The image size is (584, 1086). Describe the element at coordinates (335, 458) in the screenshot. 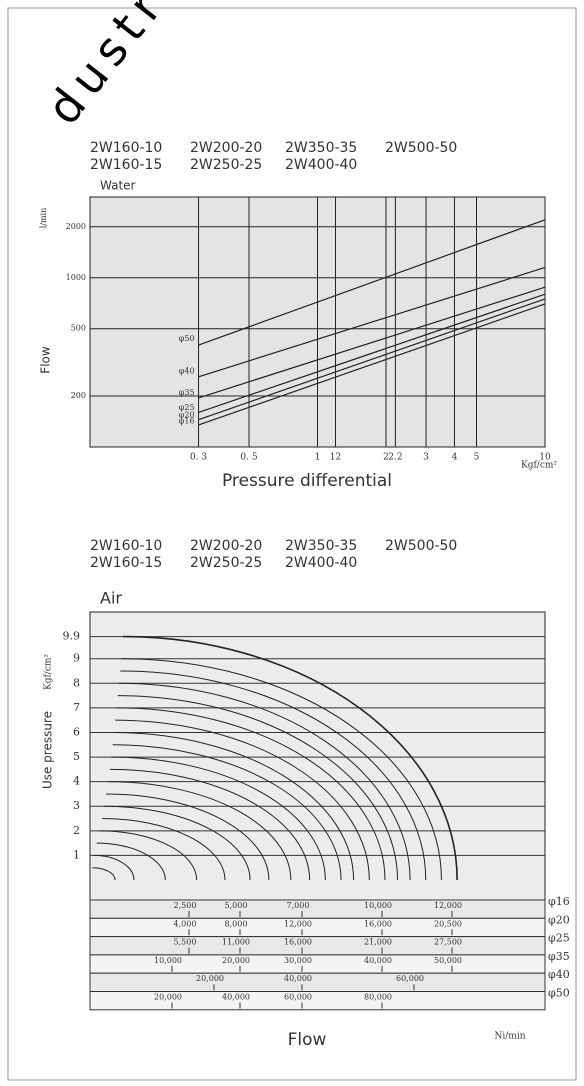

I see `x-tick-label: 12` at that location.